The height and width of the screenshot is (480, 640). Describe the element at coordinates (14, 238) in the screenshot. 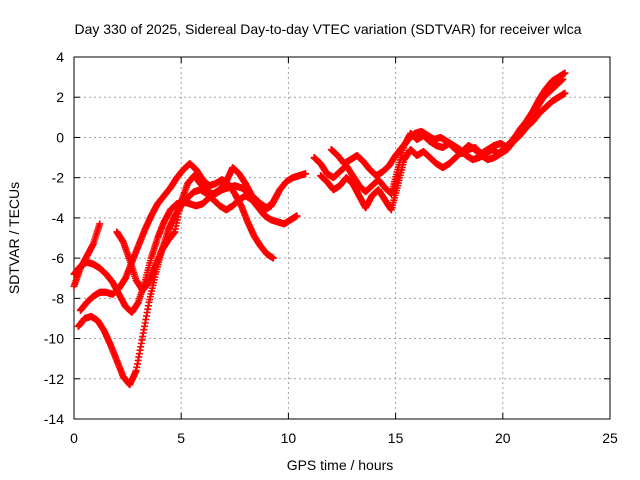

I see `y-axis-label: SDTVAR / TECUs` at that location.